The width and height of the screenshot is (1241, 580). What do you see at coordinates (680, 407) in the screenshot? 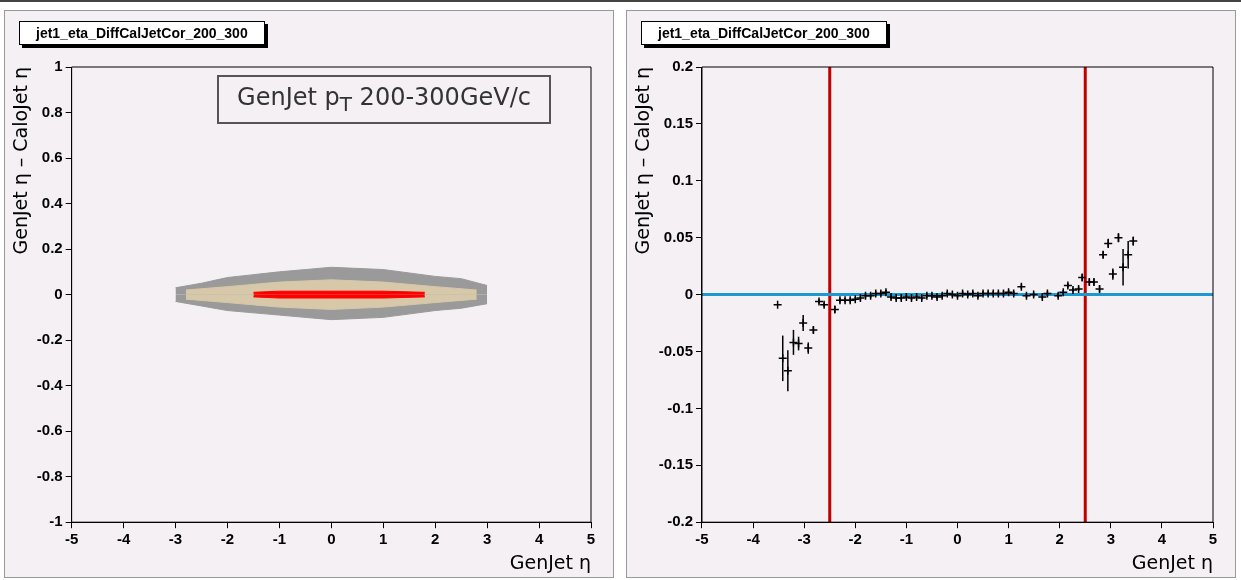
I see `y-tick-label: -0.1` at bounding box center [680, 407].